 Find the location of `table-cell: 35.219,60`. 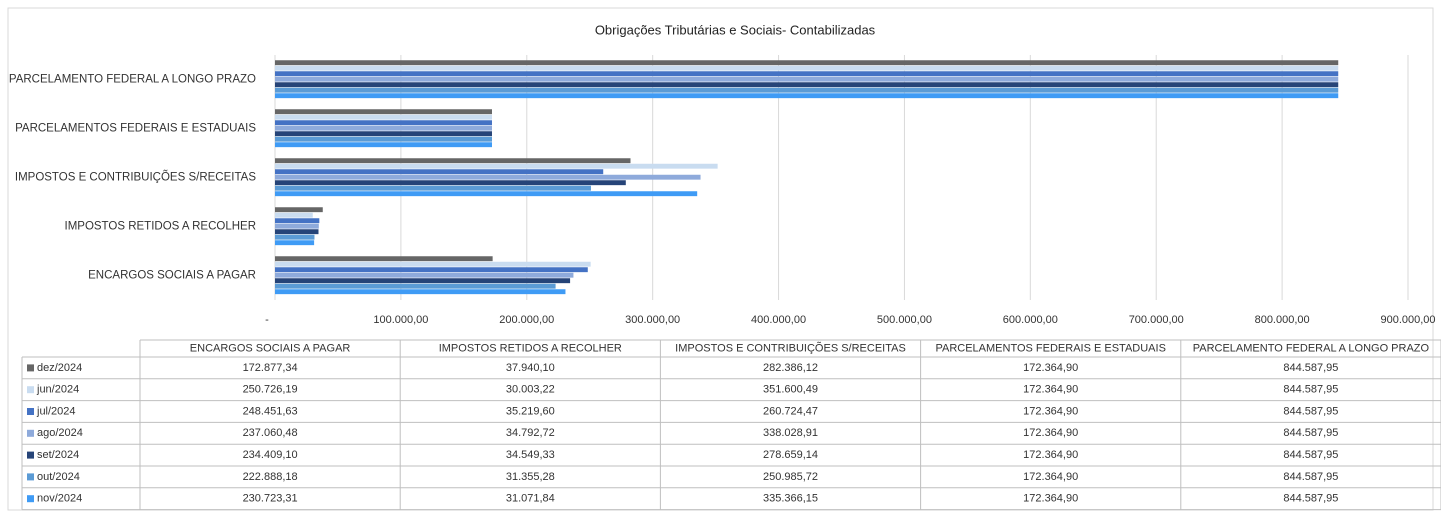

table-cell: 35.219,60 is located at coordinates (530, 411).